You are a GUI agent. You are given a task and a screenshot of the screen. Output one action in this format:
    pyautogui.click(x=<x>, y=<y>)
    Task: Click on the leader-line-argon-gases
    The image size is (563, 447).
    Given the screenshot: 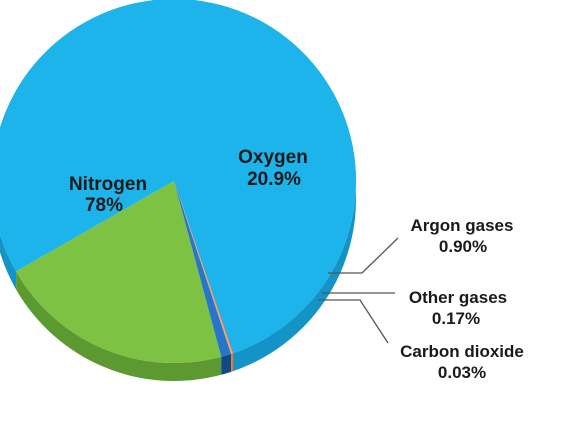 What is the action you would take?
    pyautogui.click(x=363, y=255)
    